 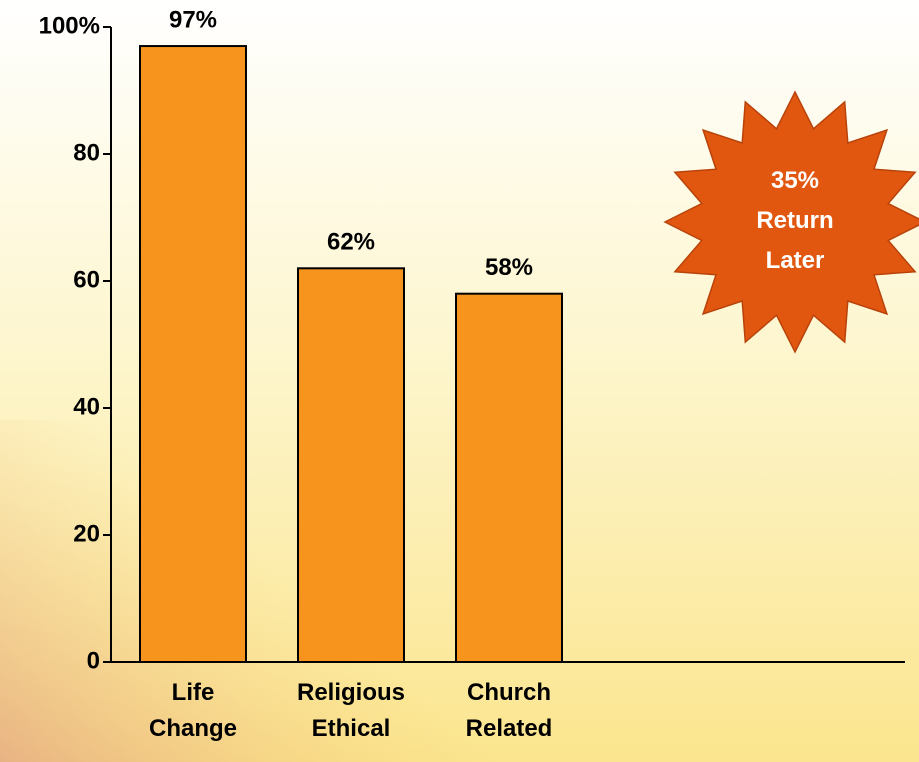 What do you see at coordinates (69, 25) in the screenshot?
I see `y-tick-label: 100%` at bounding box center [69, 25].